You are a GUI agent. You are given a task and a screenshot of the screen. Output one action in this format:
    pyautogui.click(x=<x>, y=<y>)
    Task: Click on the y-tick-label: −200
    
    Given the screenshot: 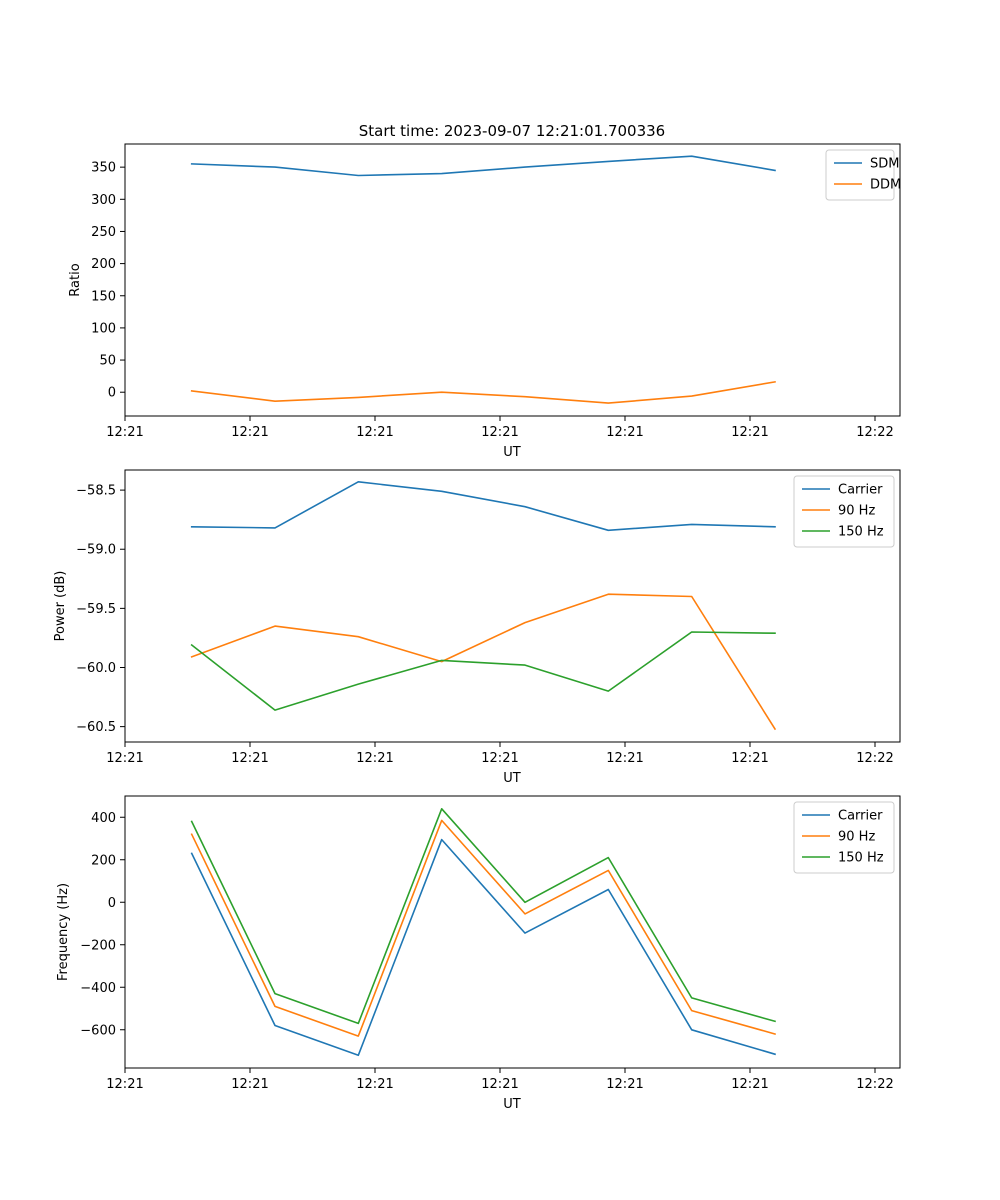 What is the action you would take?
    pyautogui.click(x=98, y=945)
    